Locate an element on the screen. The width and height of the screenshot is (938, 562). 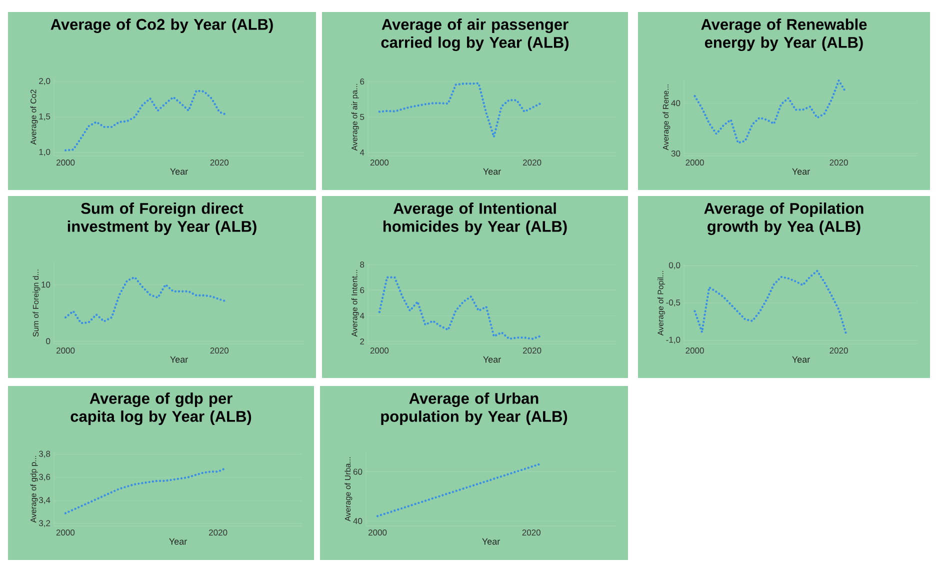
y-tick-label: 0 is located at coordinates (48, 341).